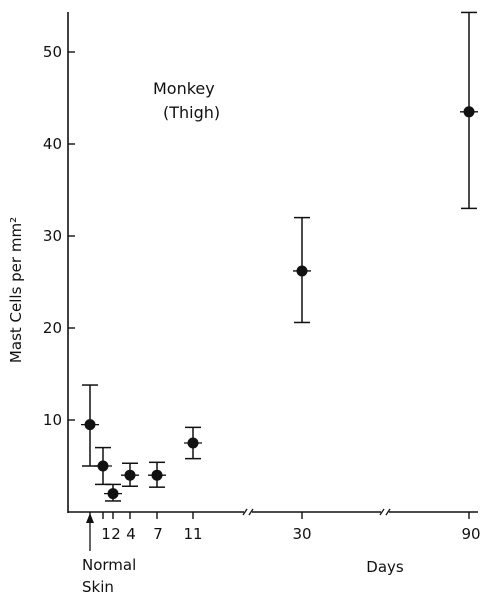  What do you see at coordinates (192, 534) in the screenshot?
I see `x-tick-label: 11` at bounding box center [192, 534].